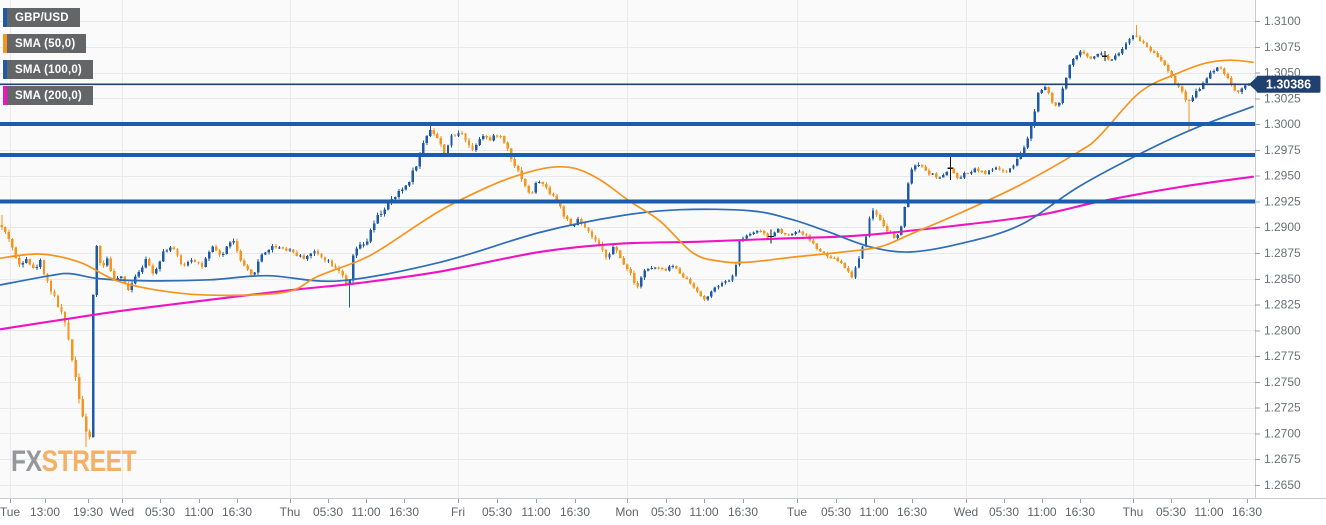 Image resolution: width=1326 pixels, height=525 pixels. I want to click on legend-item-gbpusd: GBP/USD, so click(41, 17).